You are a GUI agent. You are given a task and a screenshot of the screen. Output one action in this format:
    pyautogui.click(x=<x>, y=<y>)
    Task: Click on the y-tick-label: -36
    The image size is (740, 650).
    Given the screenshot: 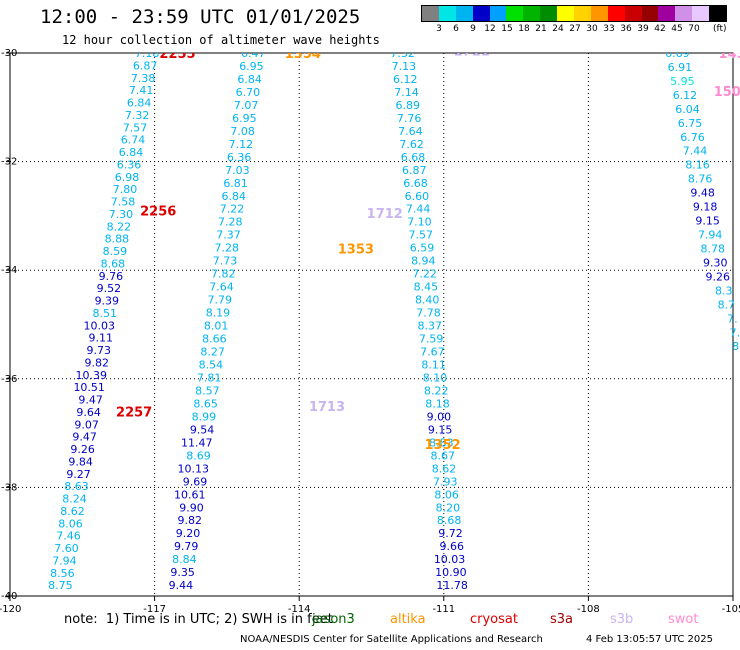 What is the action you would take?
    pyautogui.click(x=9, y=379)
    